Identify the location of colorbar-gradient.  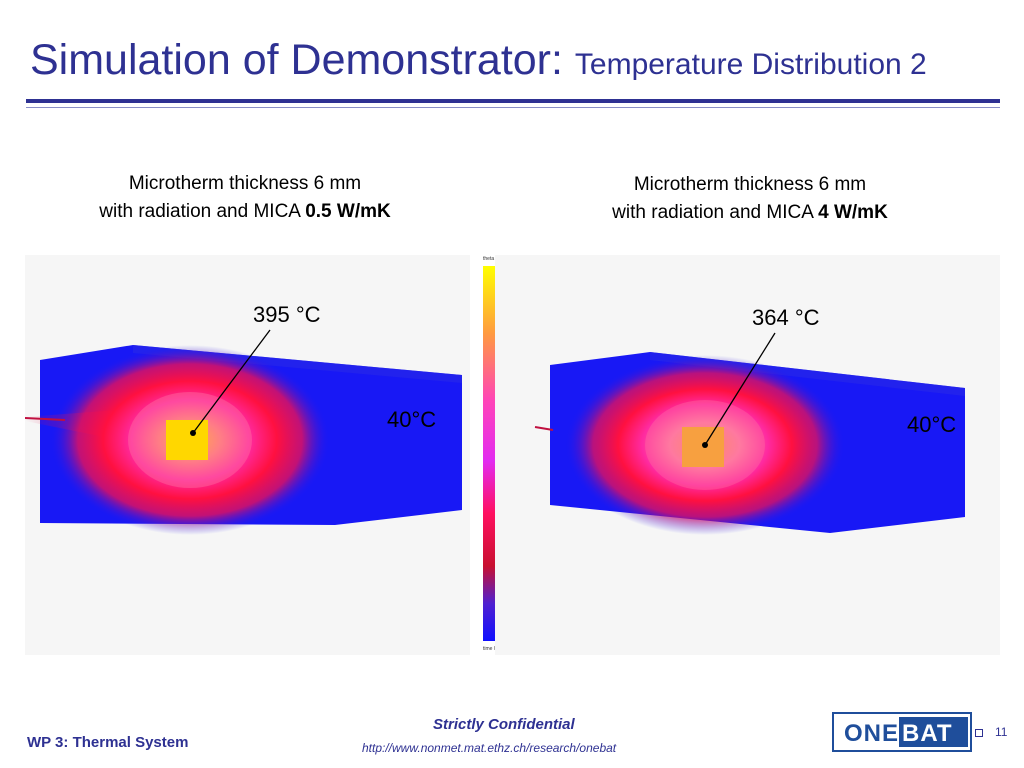
(489, 453).